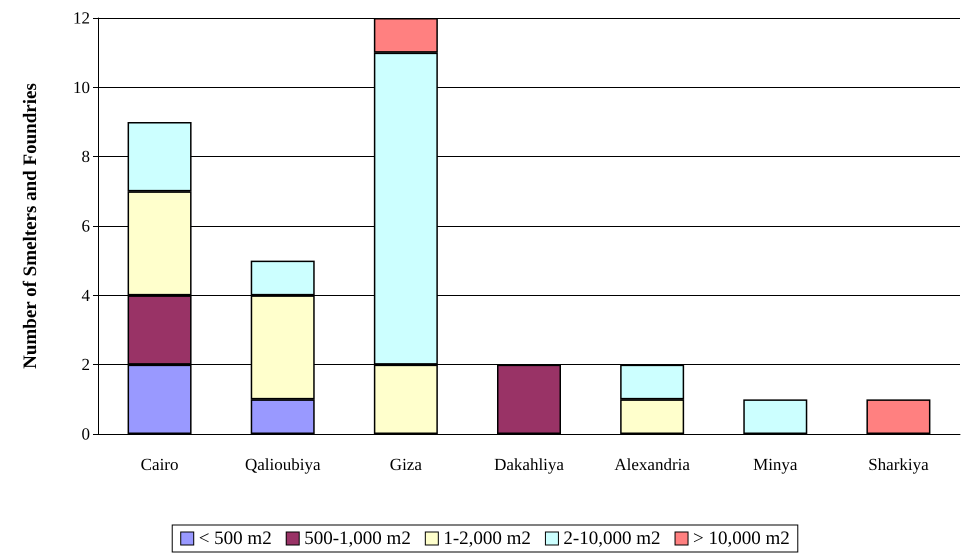  Describe the element at coordinates (159, 464) in the screenshot. I see `x-tick-label: Cairo` at that location.